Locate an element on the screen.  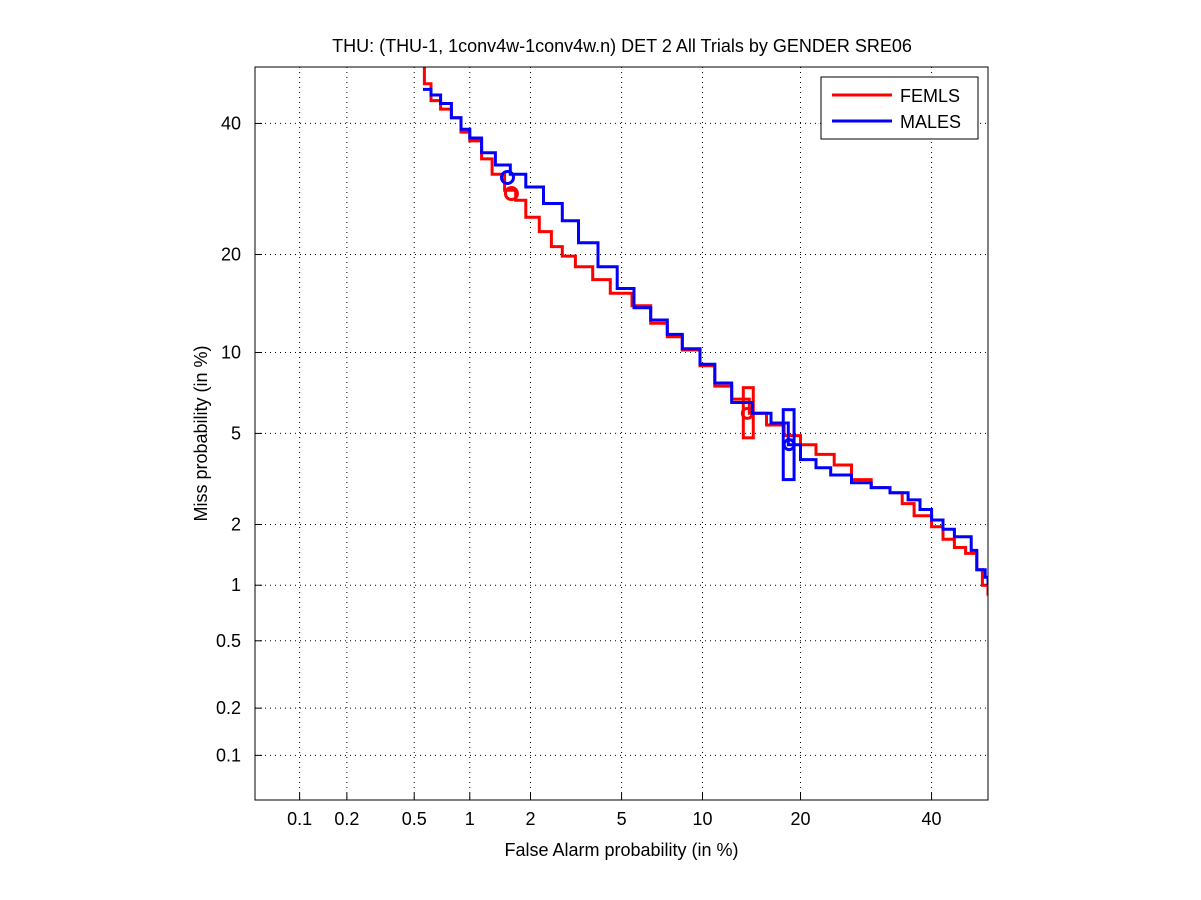
x-tick-label: 10 is located at coordinates (703, 819).